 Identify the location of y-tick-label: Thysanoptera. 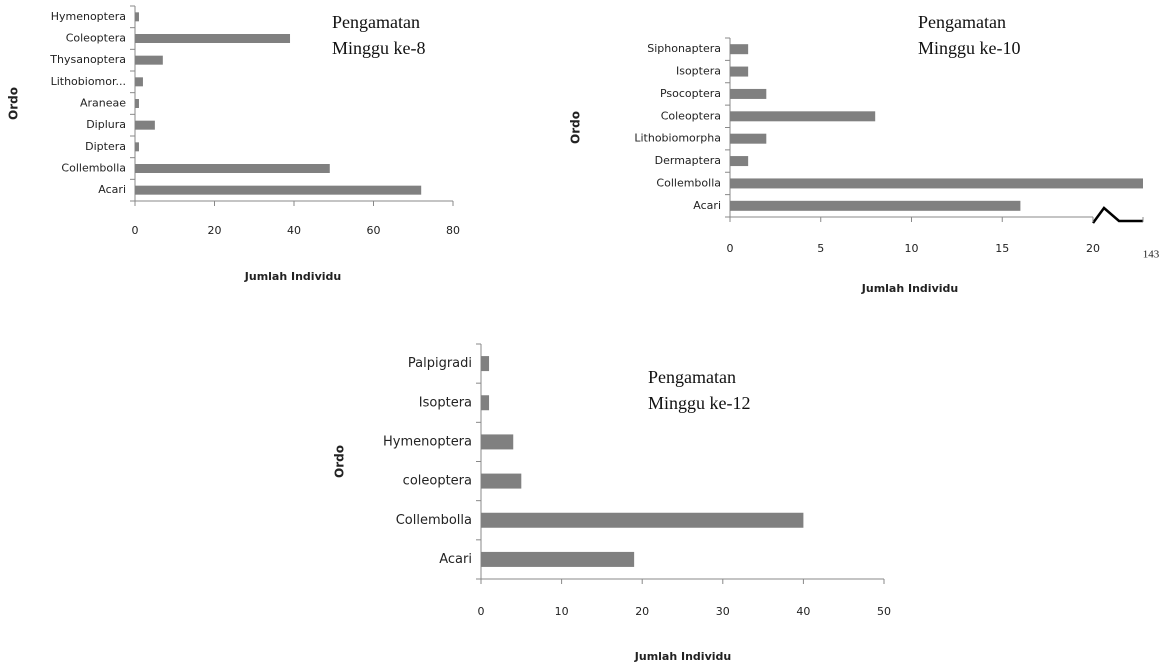
(87, 59).